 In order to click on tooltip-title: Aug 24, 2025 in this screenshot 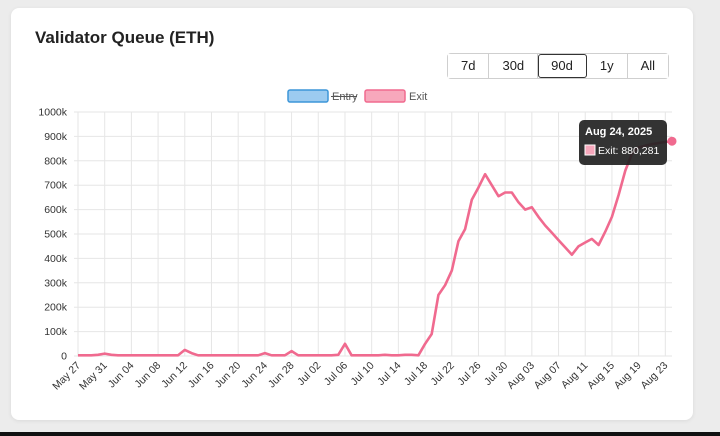, I will do `click(618, 132)`.